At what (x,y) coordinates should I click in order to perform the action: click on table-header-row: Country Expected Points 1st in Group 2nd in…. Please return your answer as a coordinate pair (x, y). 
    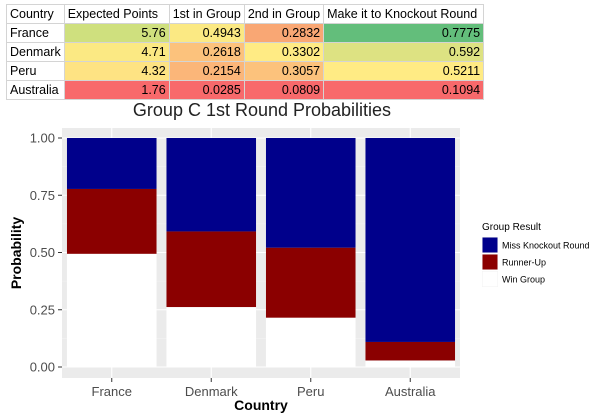
    Looking at the image, I should click on (245, 14).